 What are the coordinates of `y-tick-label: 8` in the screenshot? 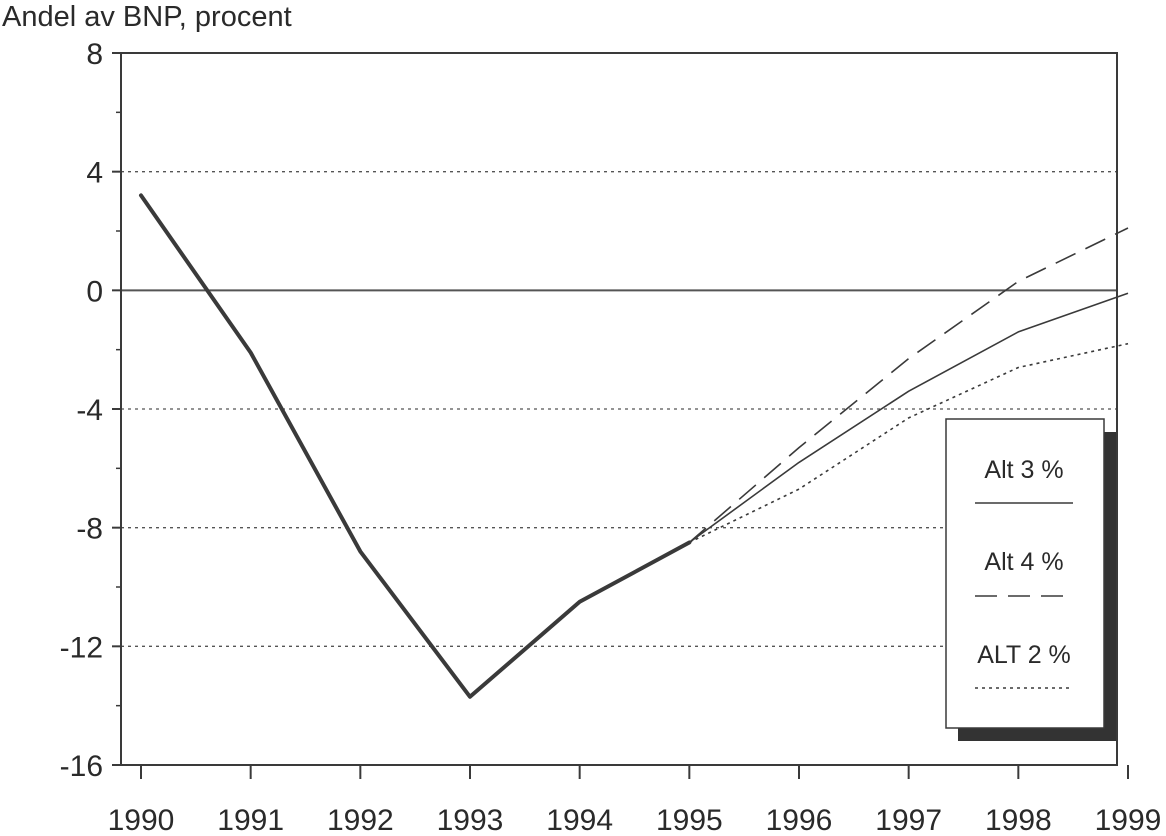 It's located at (94, 54).